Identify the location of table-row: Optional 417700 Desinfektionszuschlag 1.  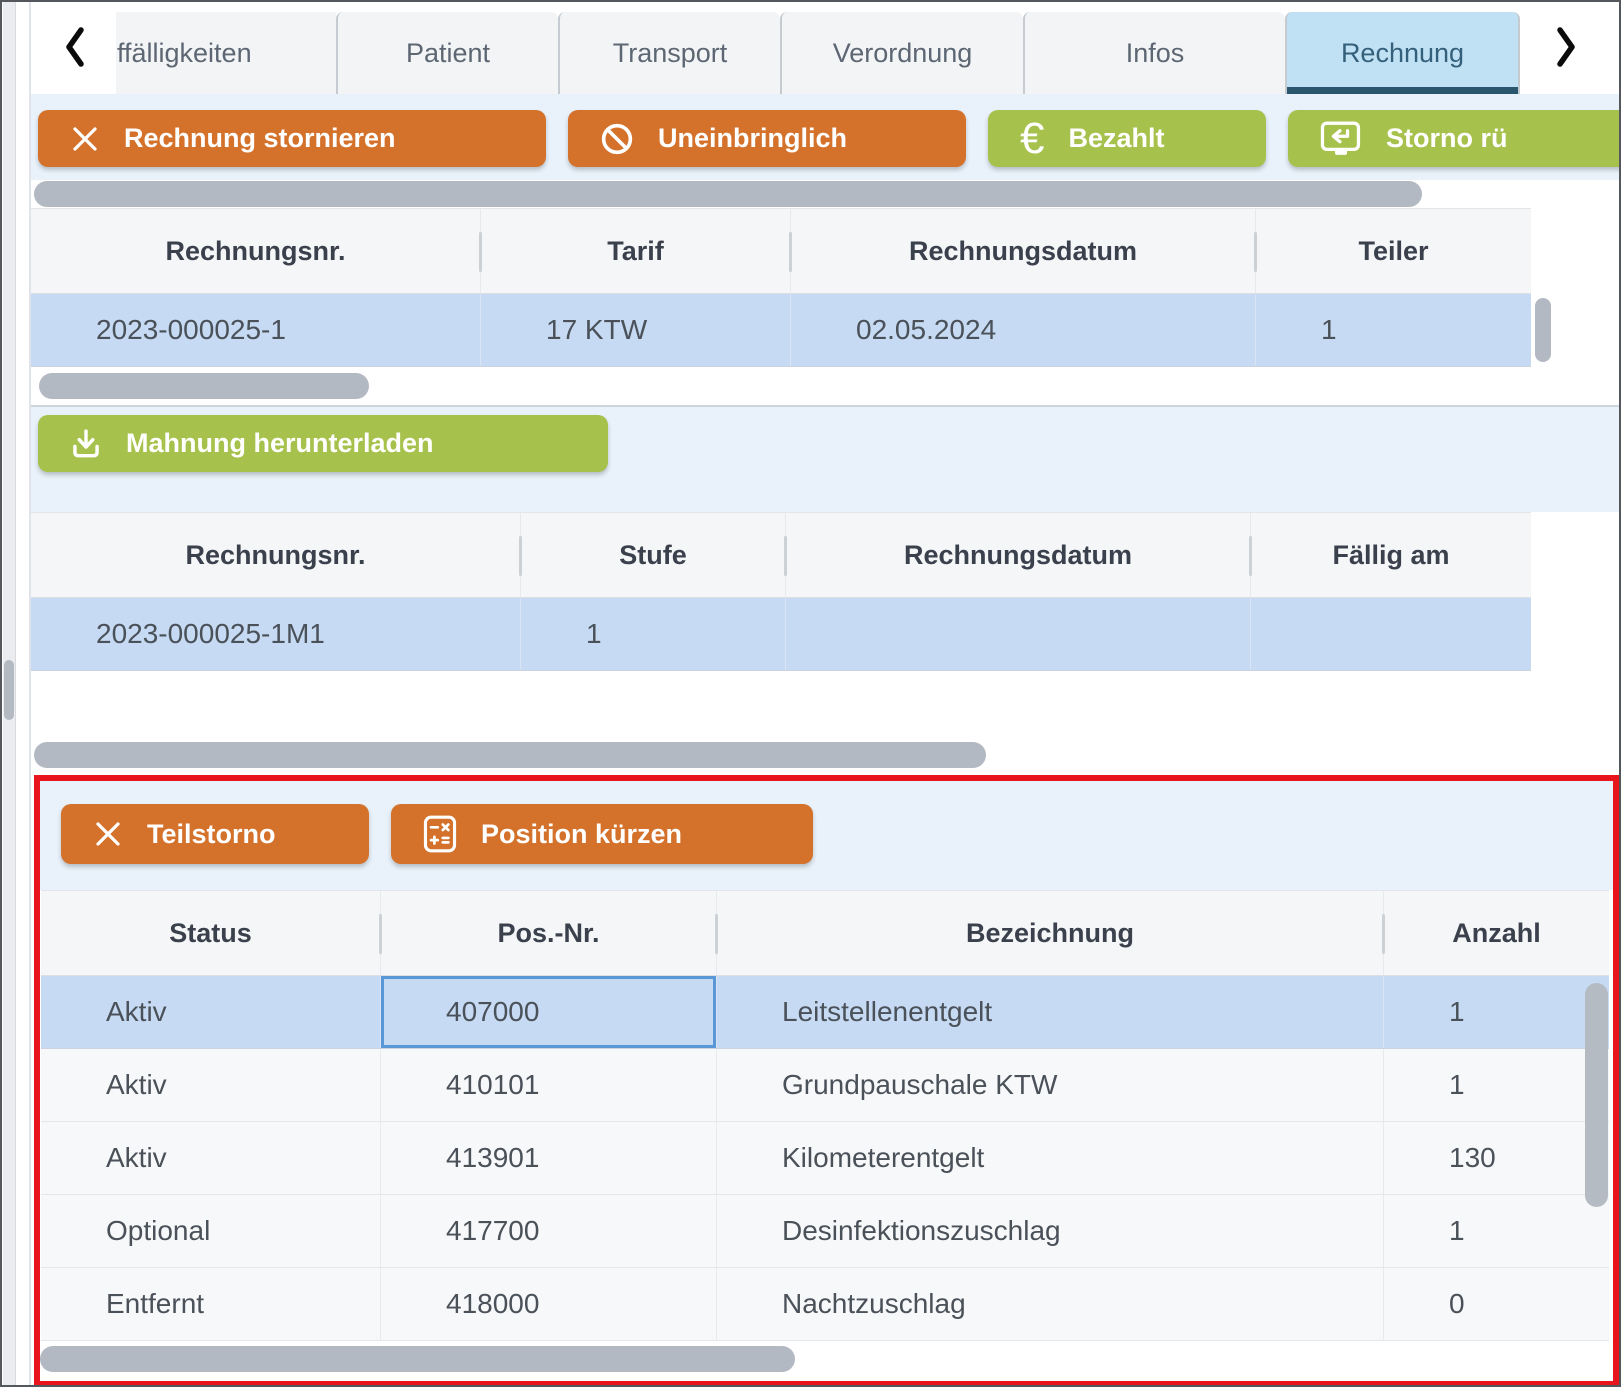
(825, 1231).